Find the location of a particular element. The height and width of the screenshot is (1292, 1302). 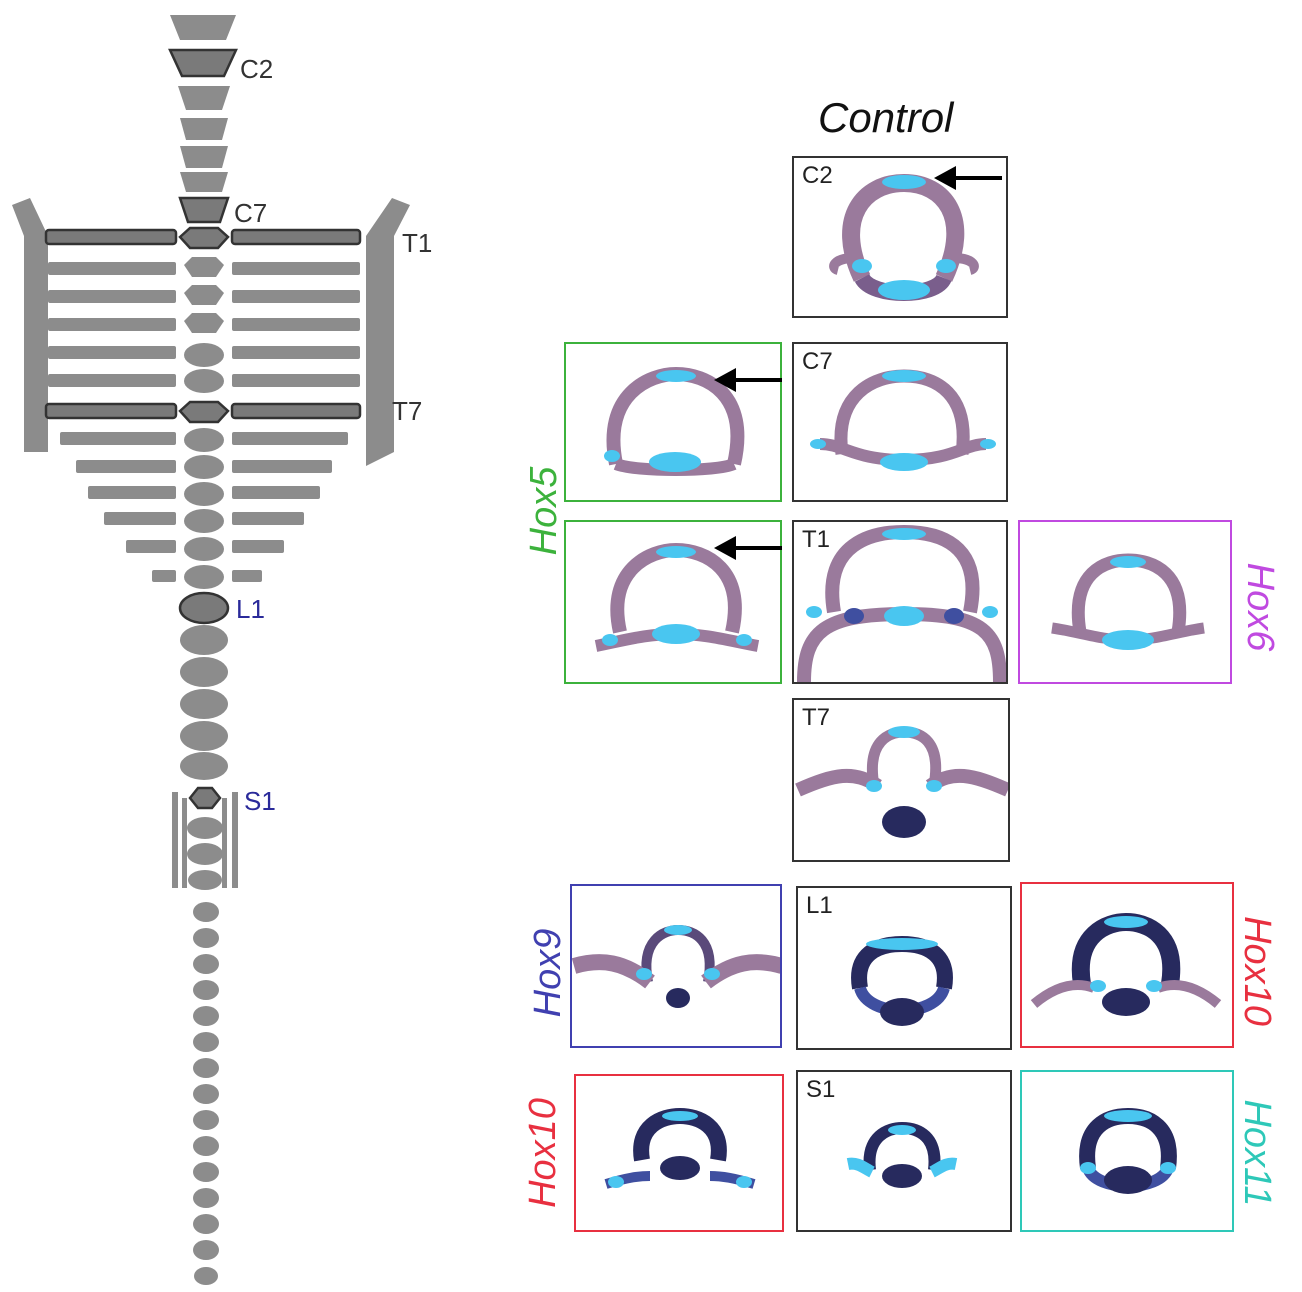

spine-label-c7: C7 is located at coordinates (251, 213).